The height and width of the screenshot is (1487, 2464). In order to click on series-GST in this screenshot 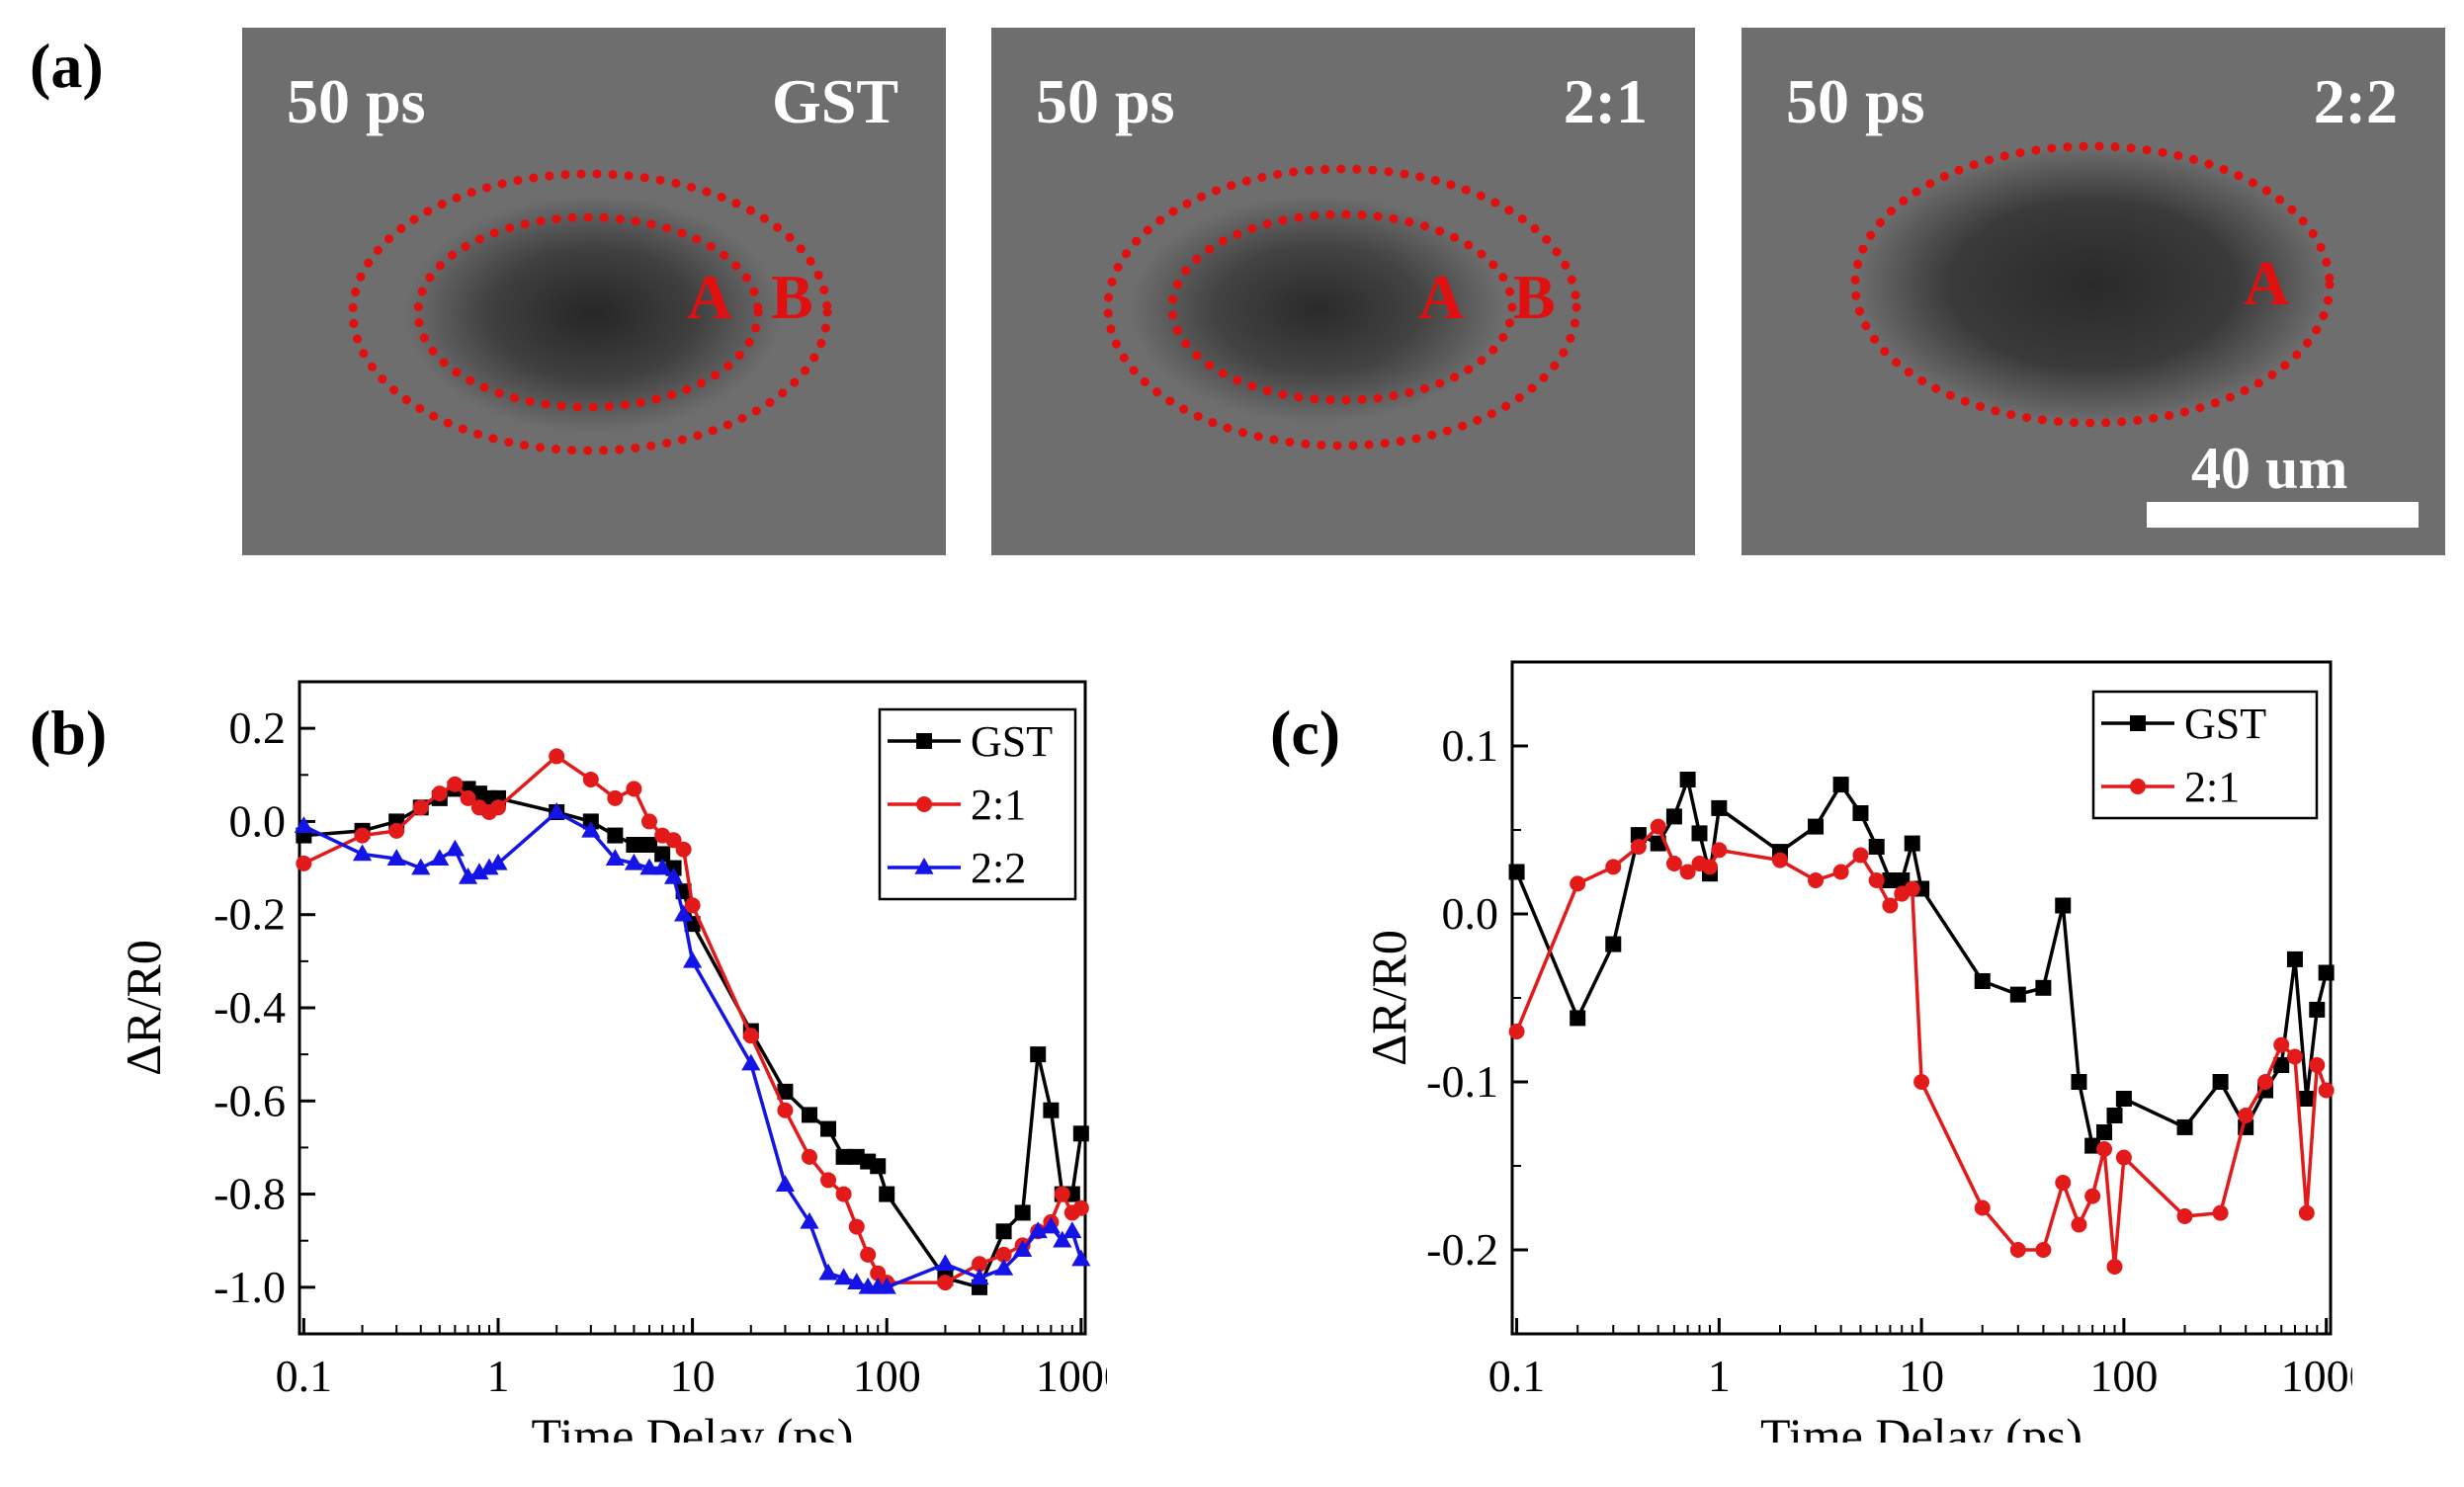, I will do `click(1921, 963)`.